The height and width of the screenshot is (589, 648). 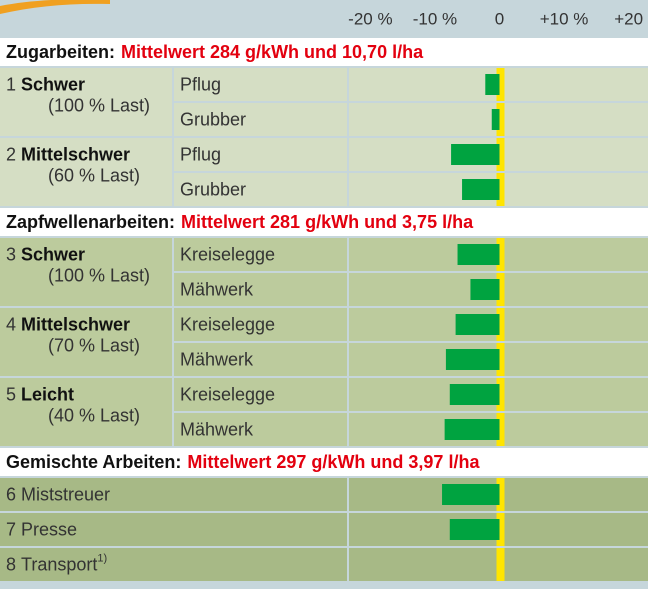 I want to click on section-label: Gemischte Arbeiten:, so click(x=93, y=462).